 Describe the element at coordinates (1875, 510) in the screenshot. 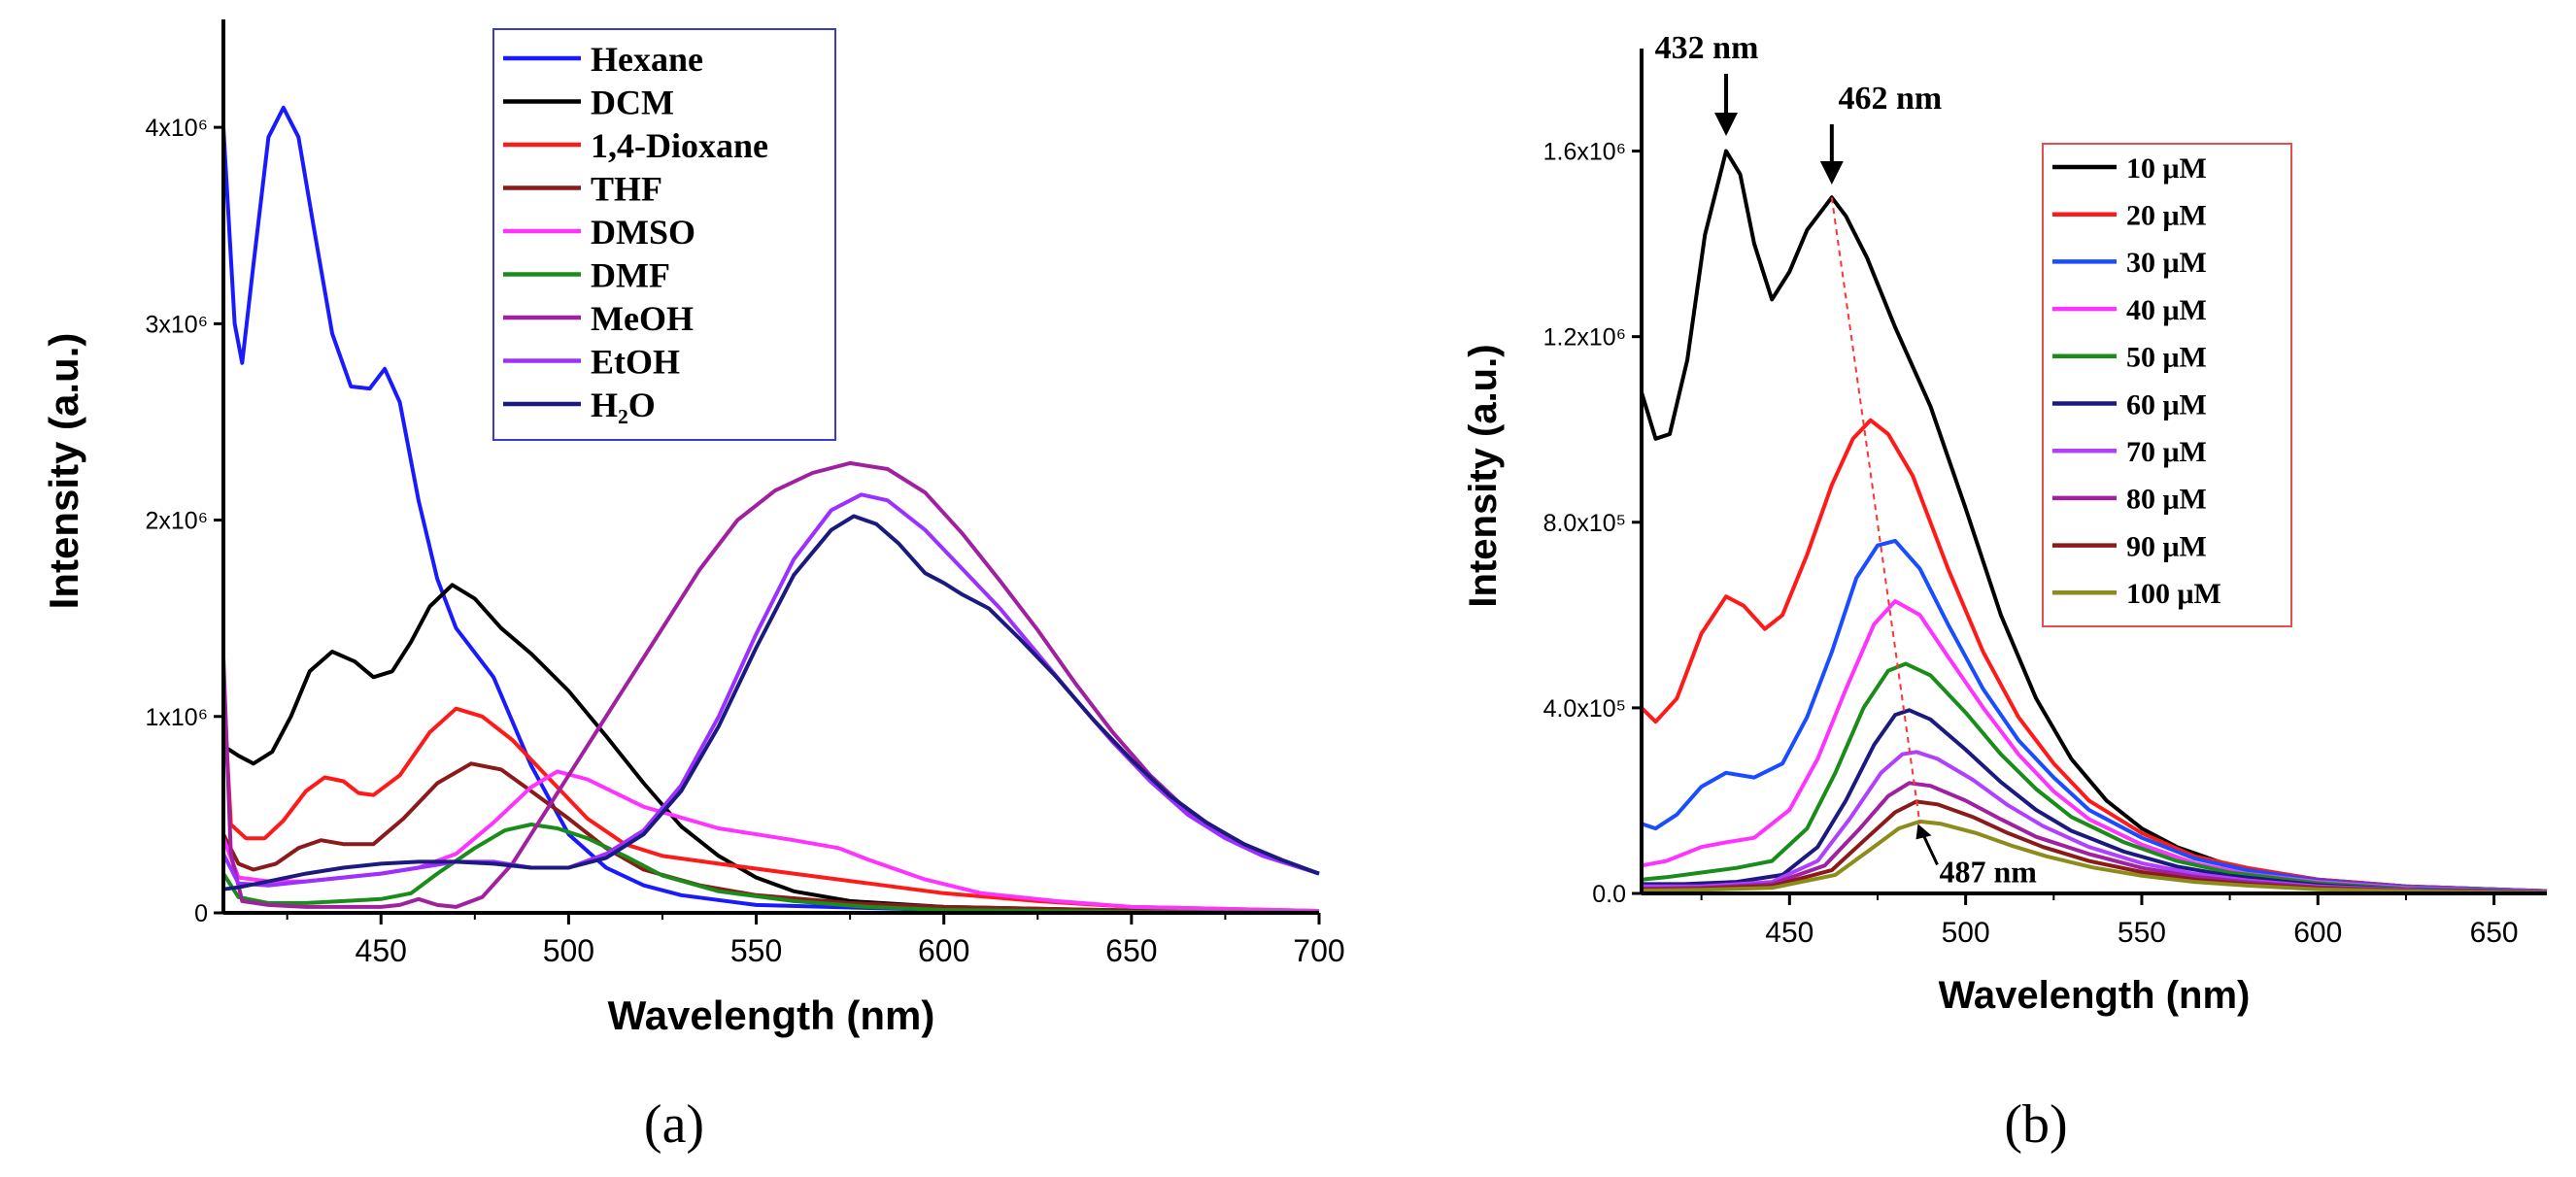

I see `trend-line` at that location.